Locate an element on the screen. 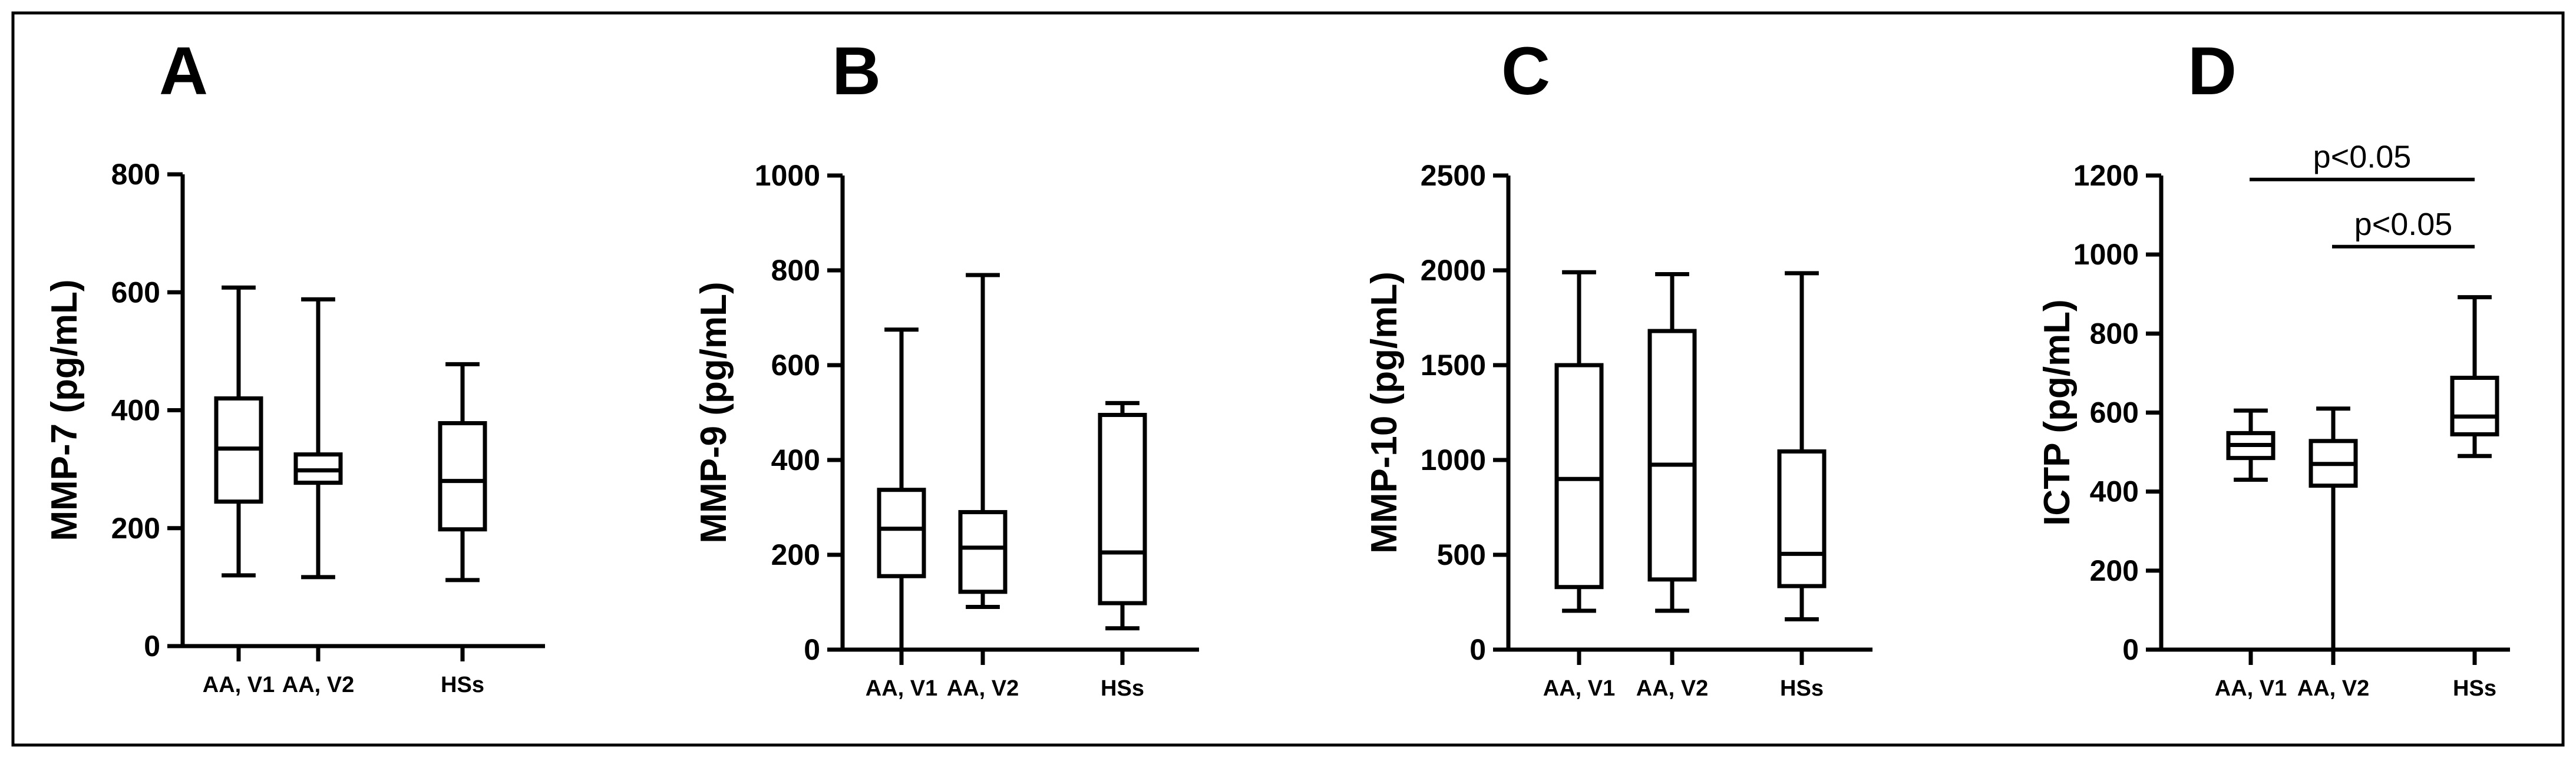  y-axis-title: MMP-10 (pg/mL) is located at coordinates (1385, 413).